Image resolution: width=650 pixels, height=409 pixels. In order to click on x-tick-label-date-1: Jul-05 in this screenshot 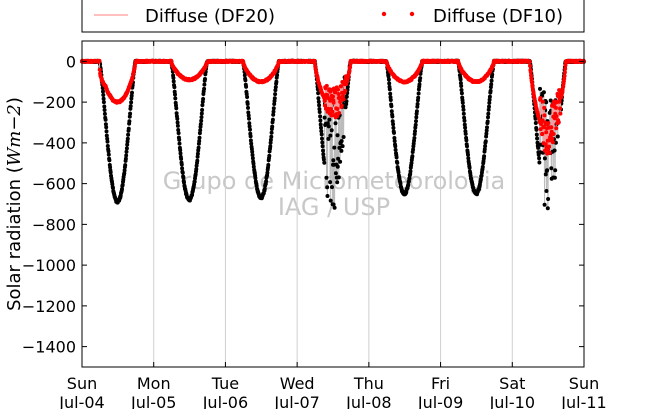, I will do `click(153, 401)`.